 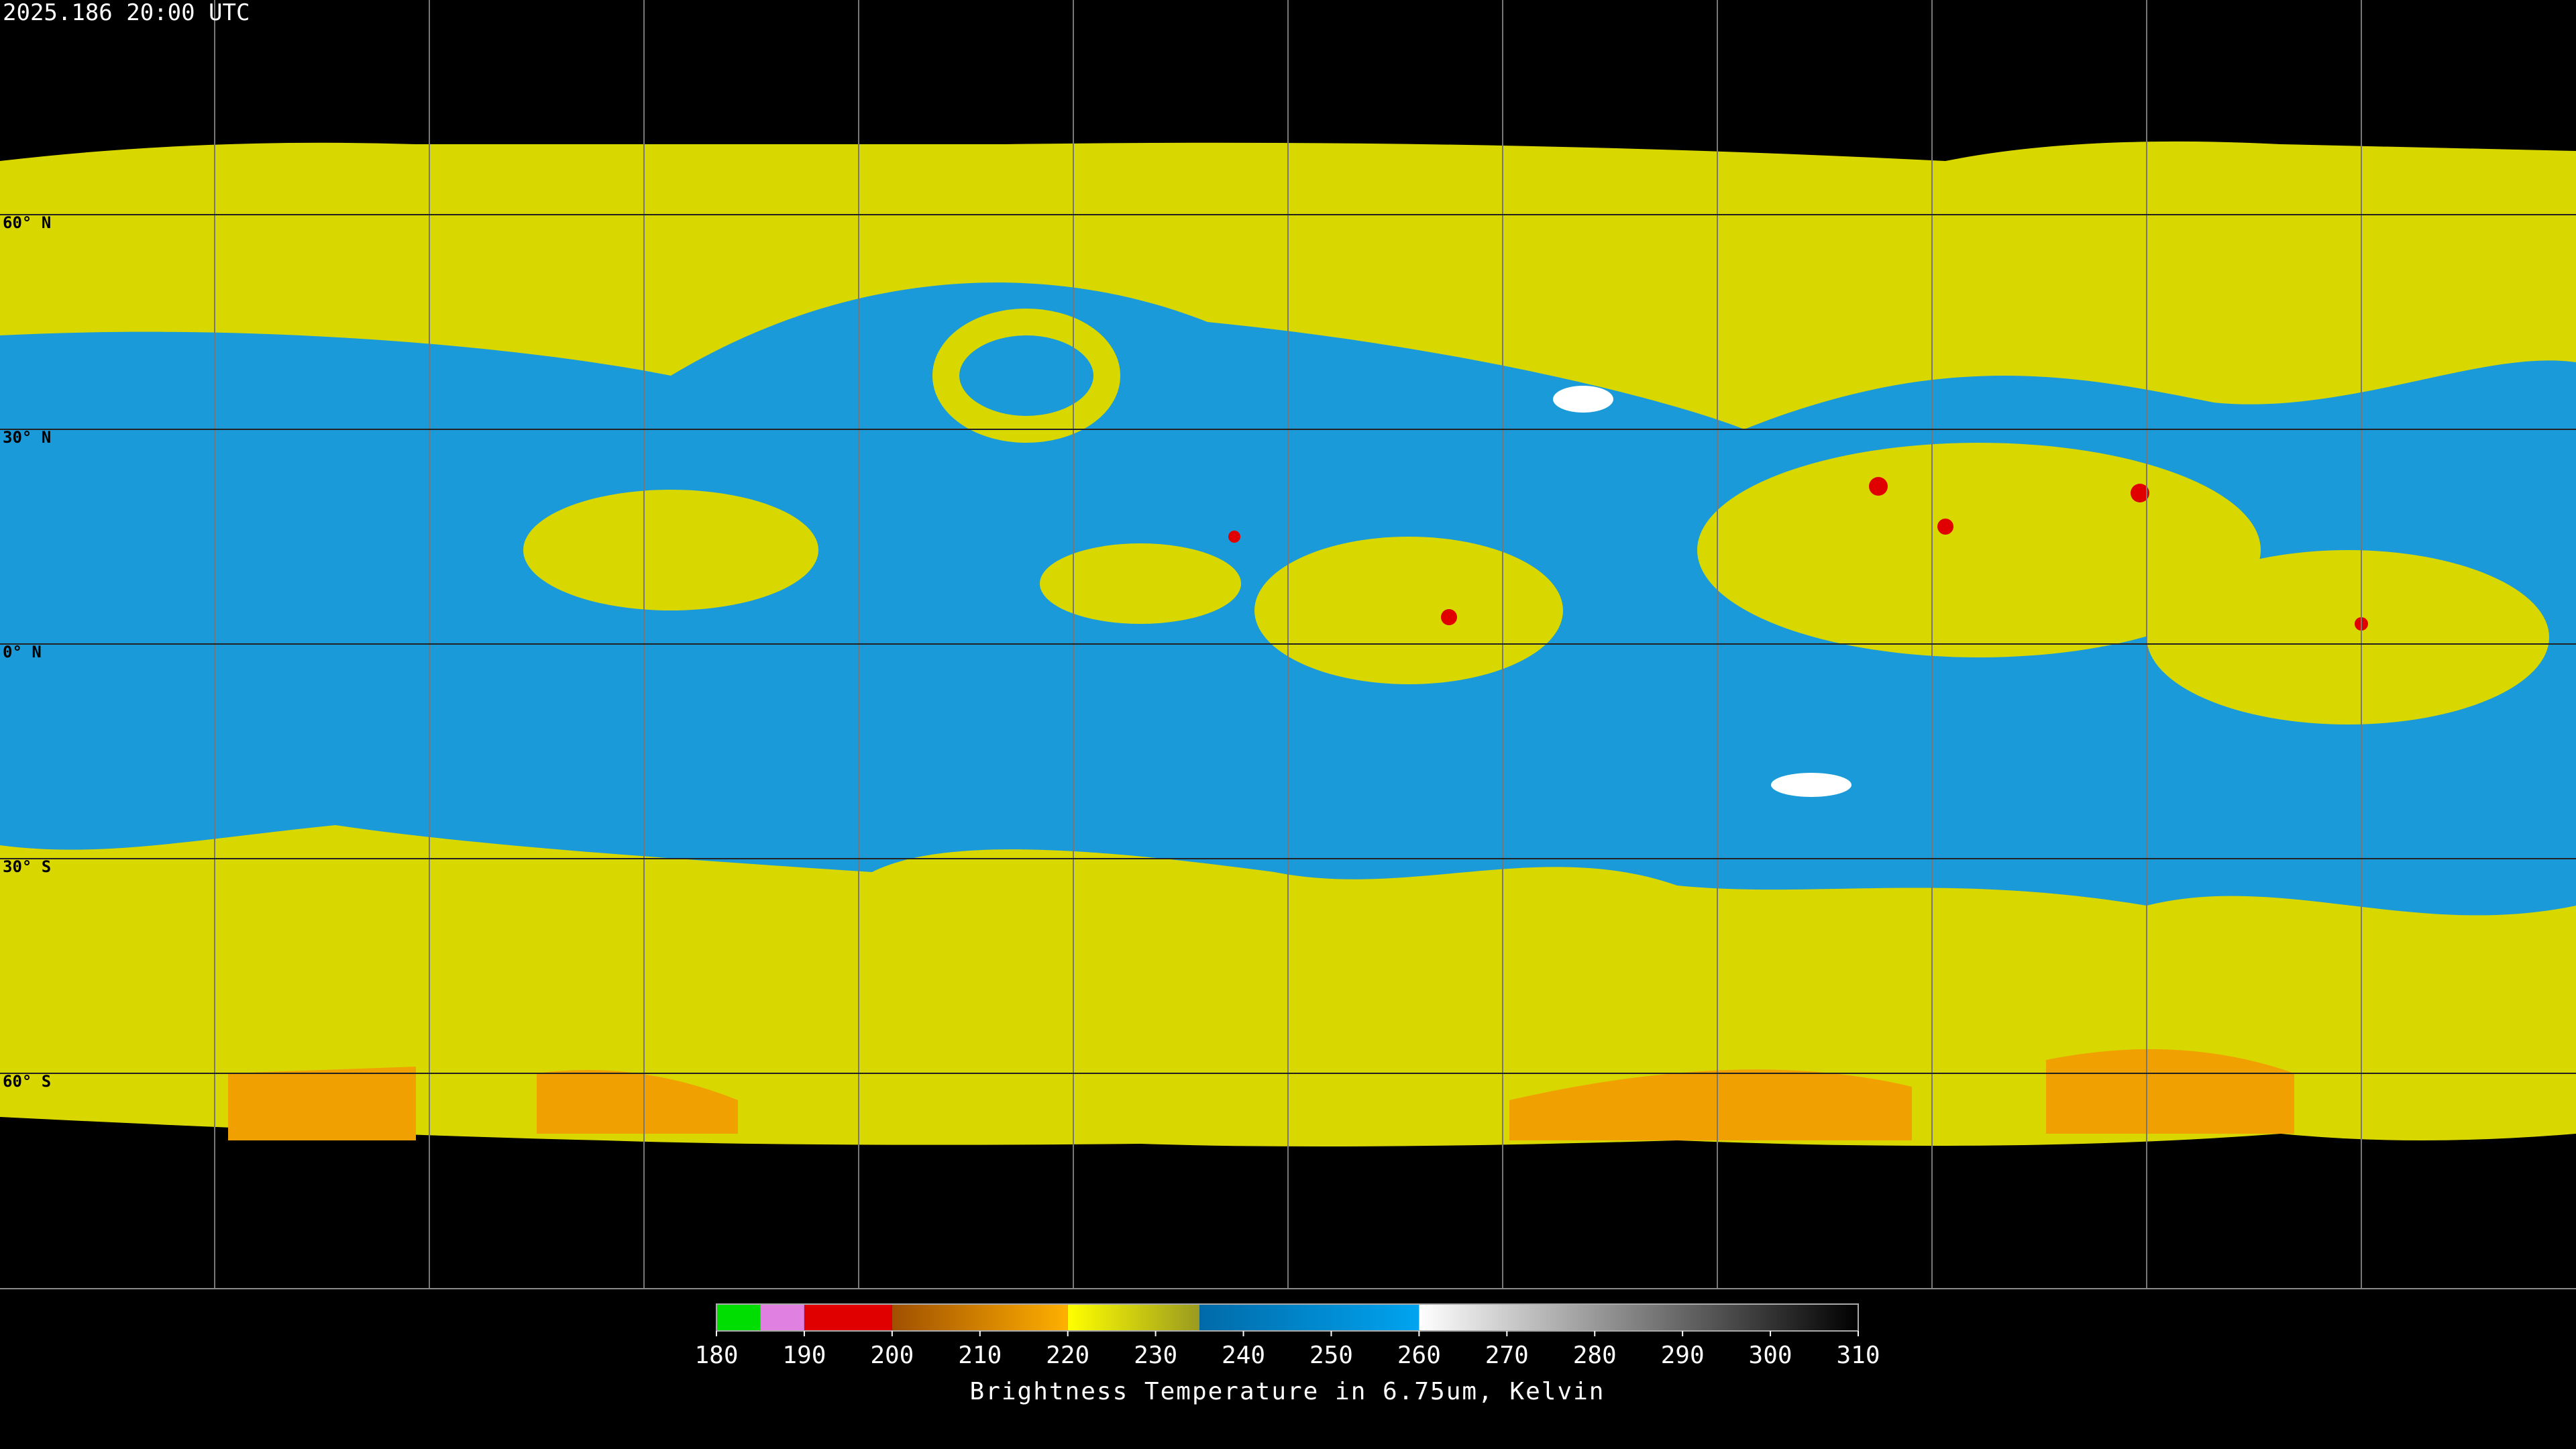 I want to click on latitude-label: 60° S, so click(x=27, y=1081).